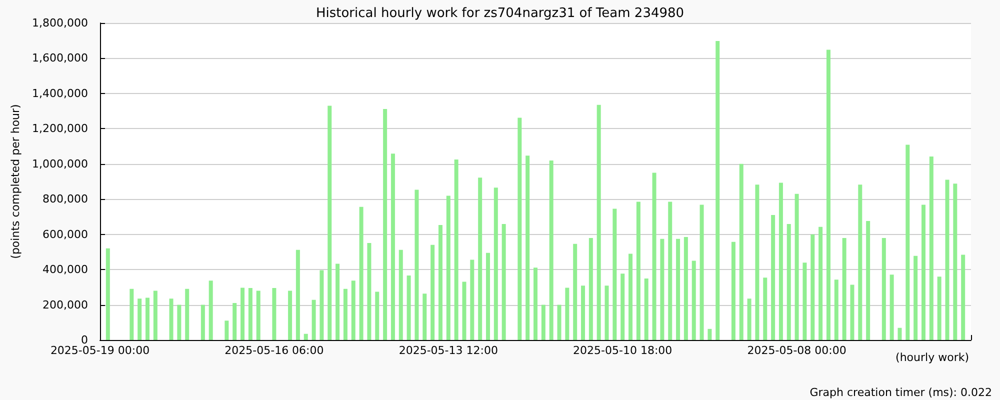  Describe the element at coordinates (901, 392) in the screenshot. I see `text: Graph creation timer (ms): 0.022` at that location.